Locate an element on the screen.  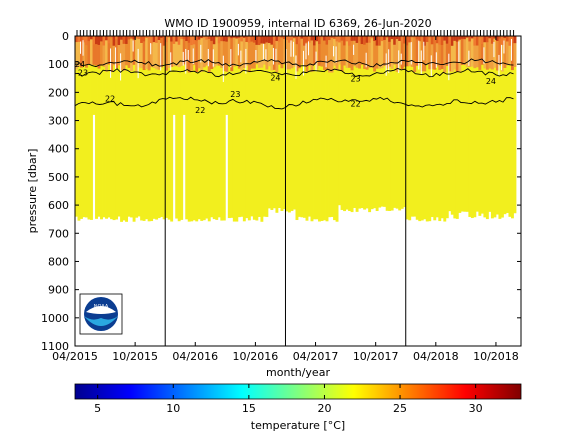
x-tick-label: 10/2015 is located at coordinates (135, 356).